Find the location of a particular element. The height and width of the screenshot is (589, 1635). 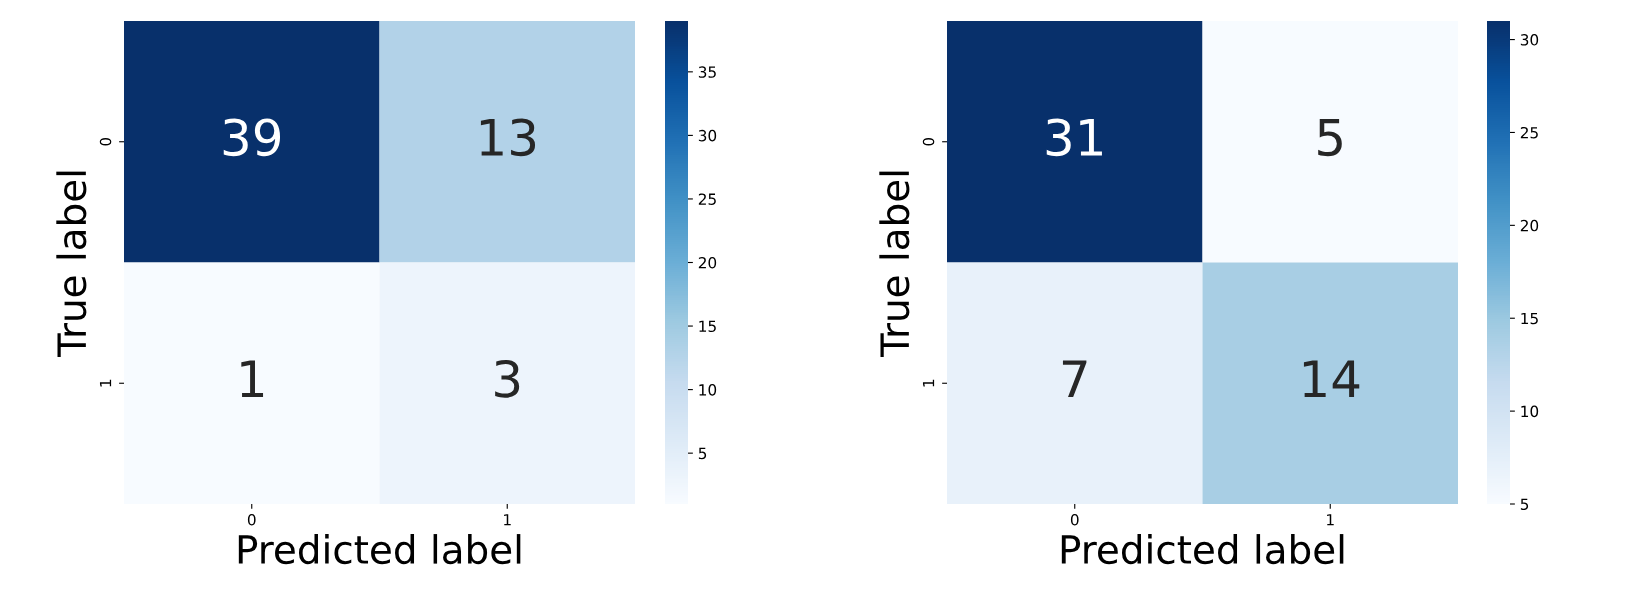

data-label: 5 is located at coordinates (1330, 138).